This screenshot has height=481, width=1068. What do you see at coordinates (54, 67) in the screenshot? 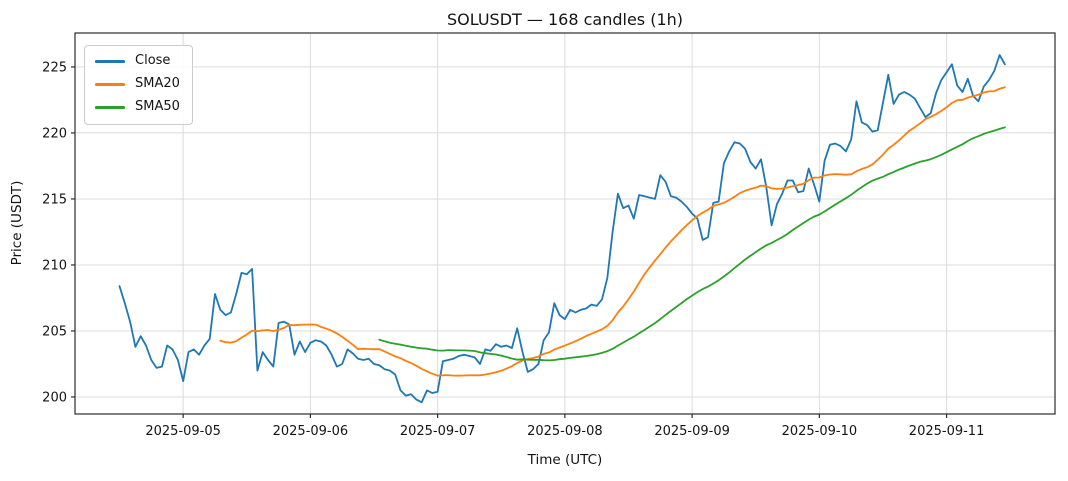
I see `y-tick-label: 225` at bounding box center [54, 67].